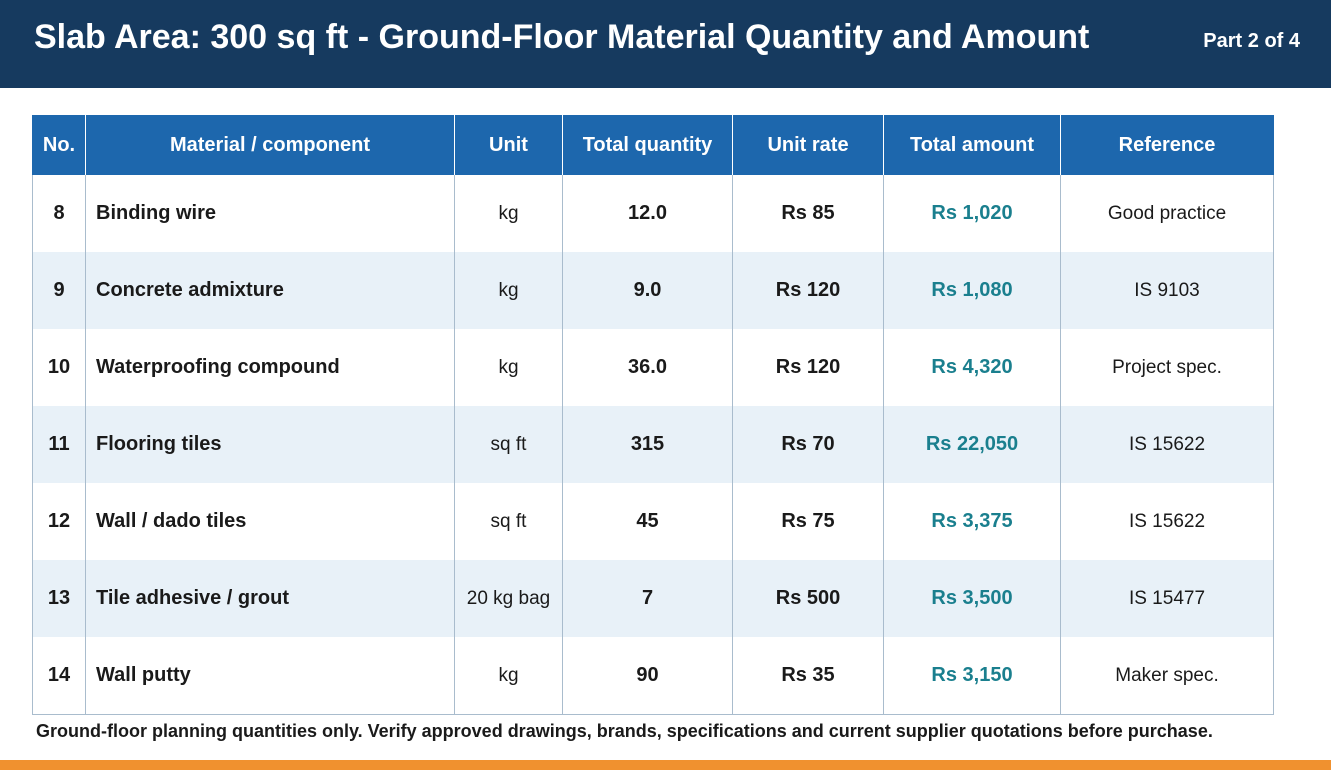 The height and width of the screenshot is (770, 1331). Describe the element at coordinates (508, 598) in the screenshot. I see `cell-unit: 20 kg bag` at that location.